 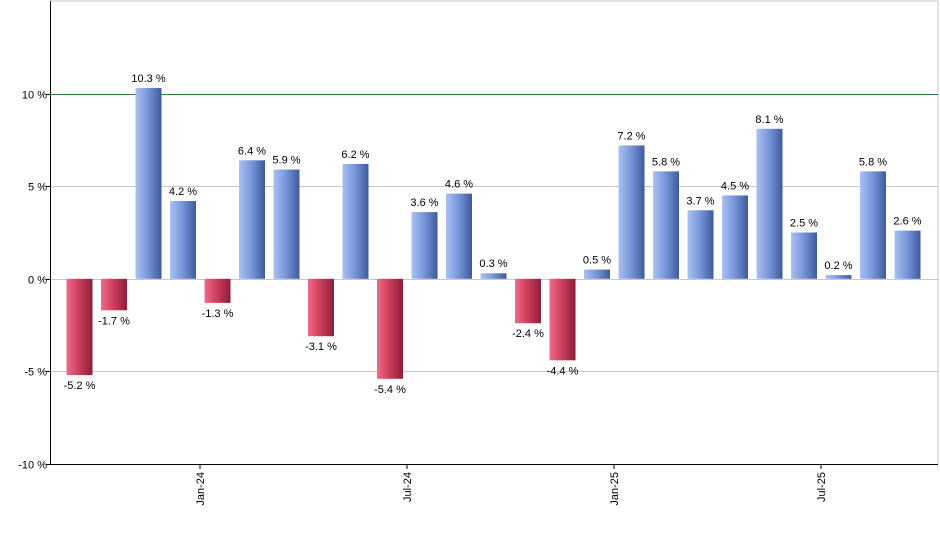 I want to click on data-label: 2.6 %, so click(x=907, y=222).